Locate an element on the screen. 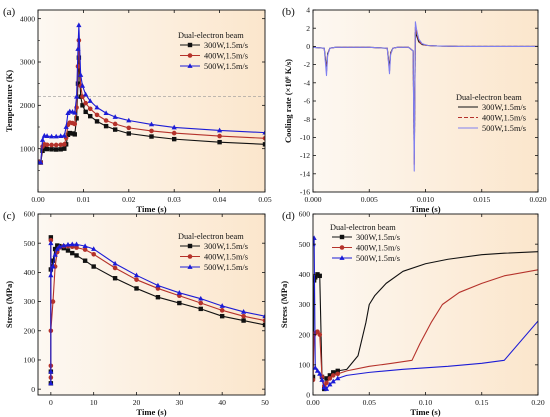 This screenshot has width=550, height=417. y-tick-label: -6 is located at coordinates (307, 101).